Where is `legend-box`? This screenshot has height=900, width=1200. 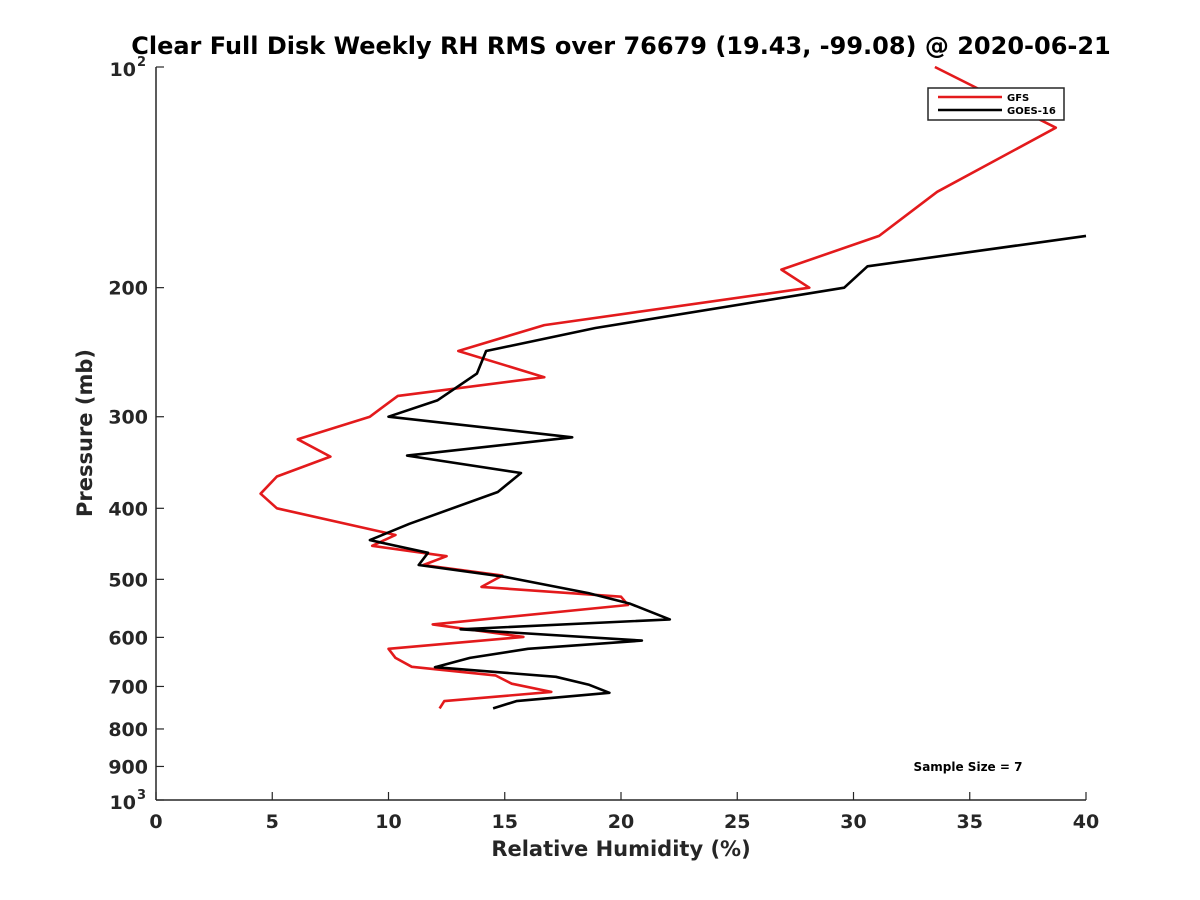 legend-box is located at coordinates (996, 104).